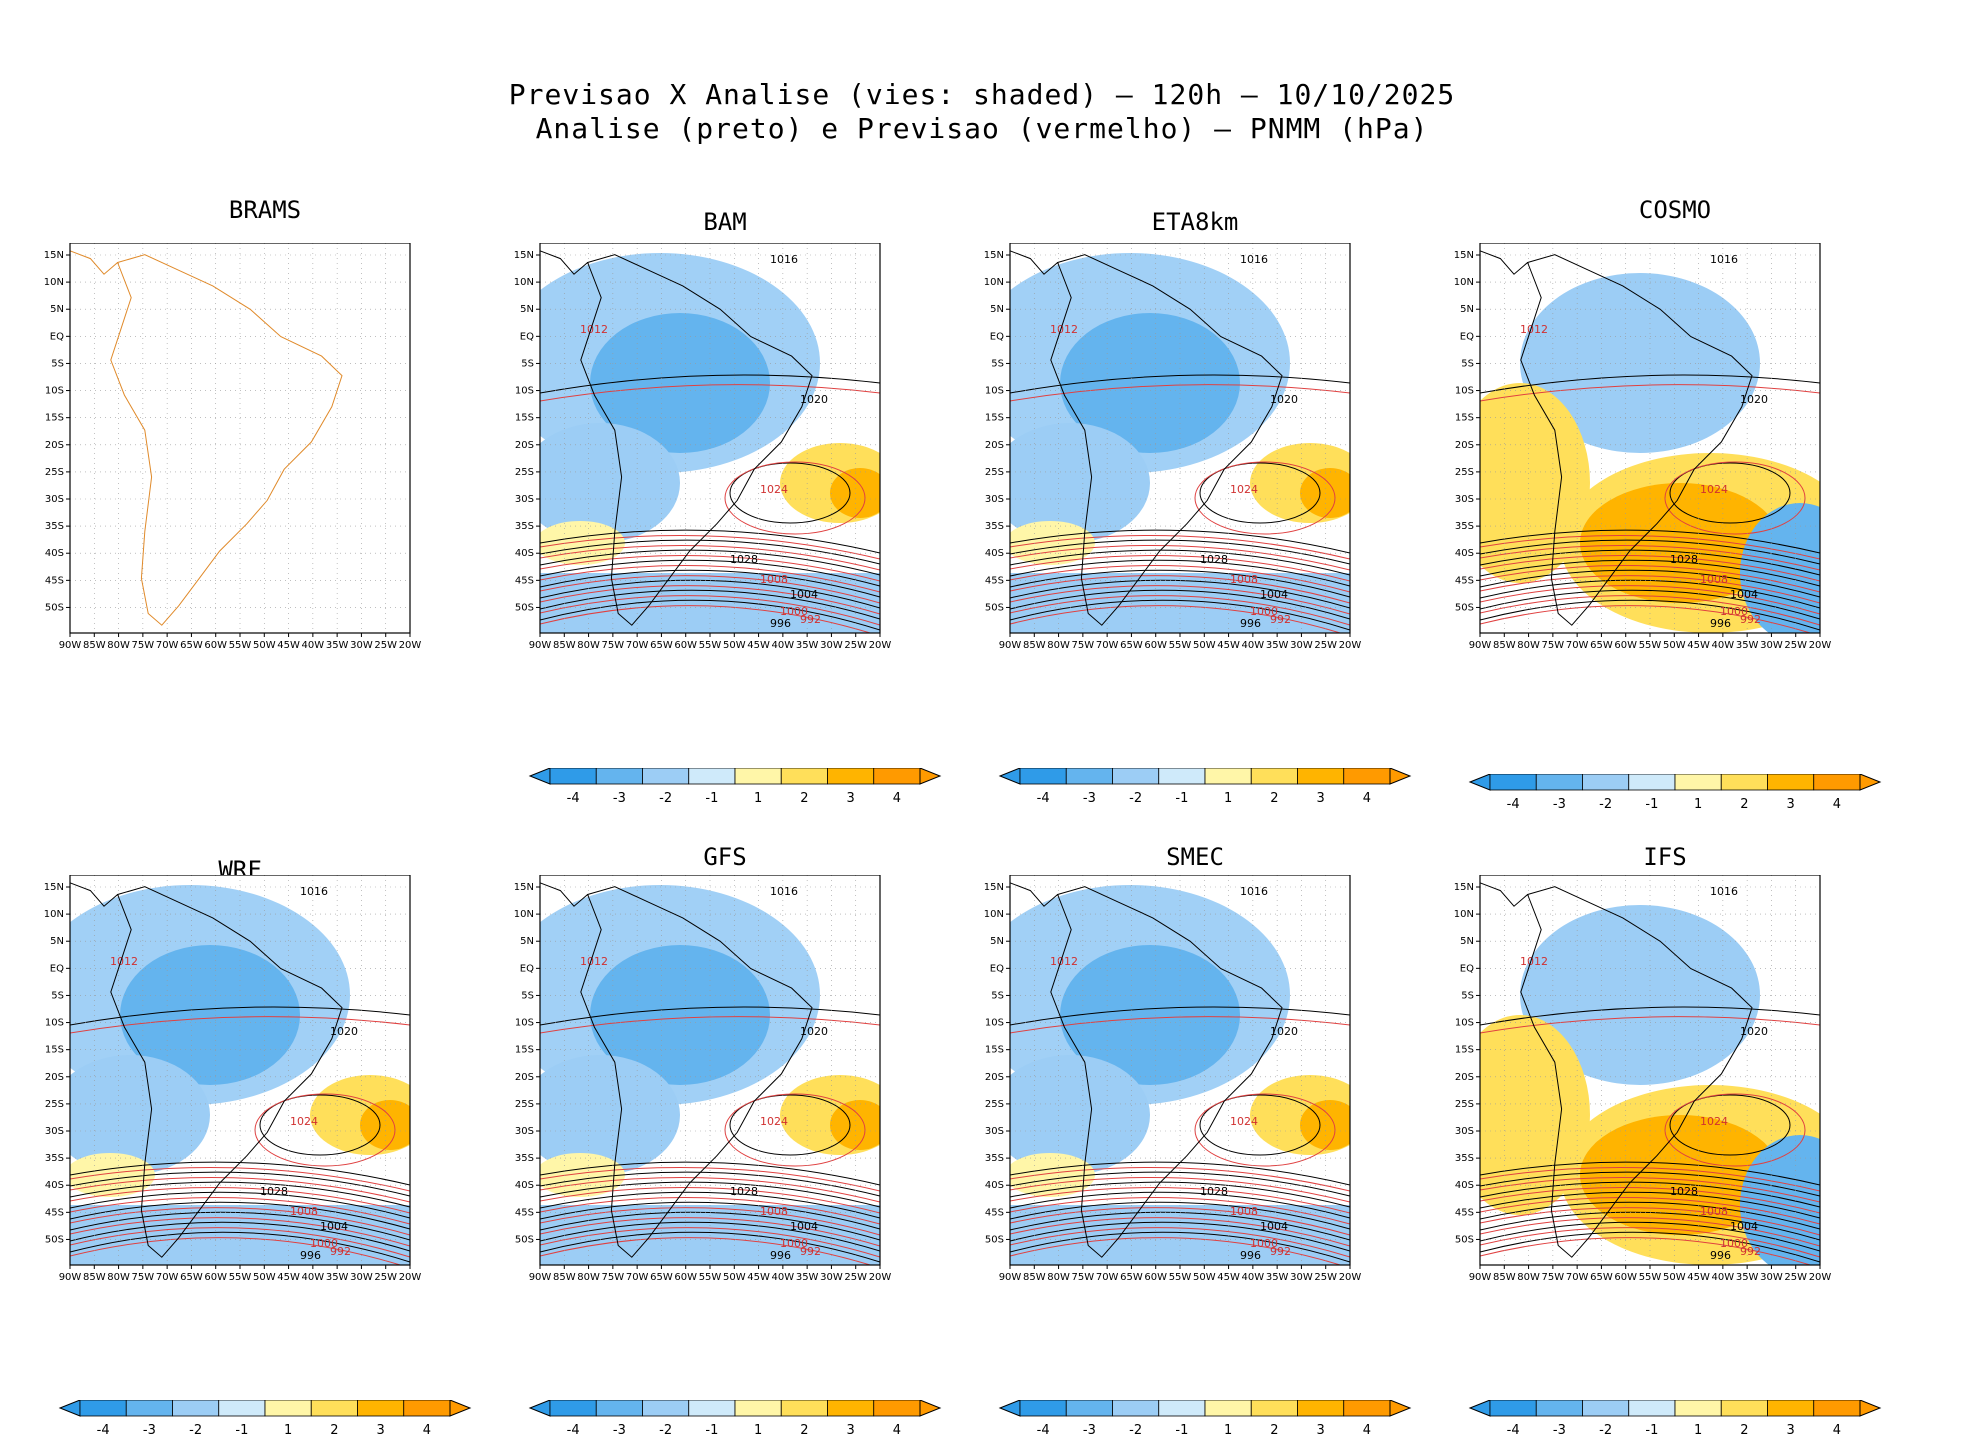 This screenshot has height=1444, width=1964. What do you see at coordinates (994, 1185) in the screenshot?
I see `lat-tick-label: 40S` at bounding box center [994, 1185].